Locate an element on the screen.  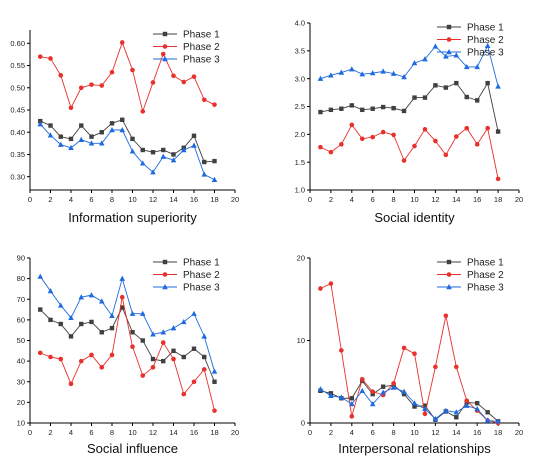
y-tick-label: 3.5 is located at coordinates (300, 50).